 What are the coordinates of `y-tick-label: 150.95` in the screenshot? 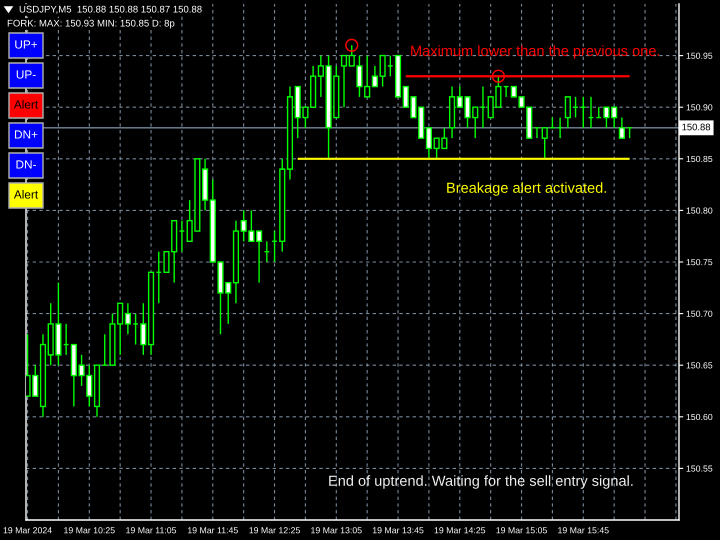 It's located at (699, 55).